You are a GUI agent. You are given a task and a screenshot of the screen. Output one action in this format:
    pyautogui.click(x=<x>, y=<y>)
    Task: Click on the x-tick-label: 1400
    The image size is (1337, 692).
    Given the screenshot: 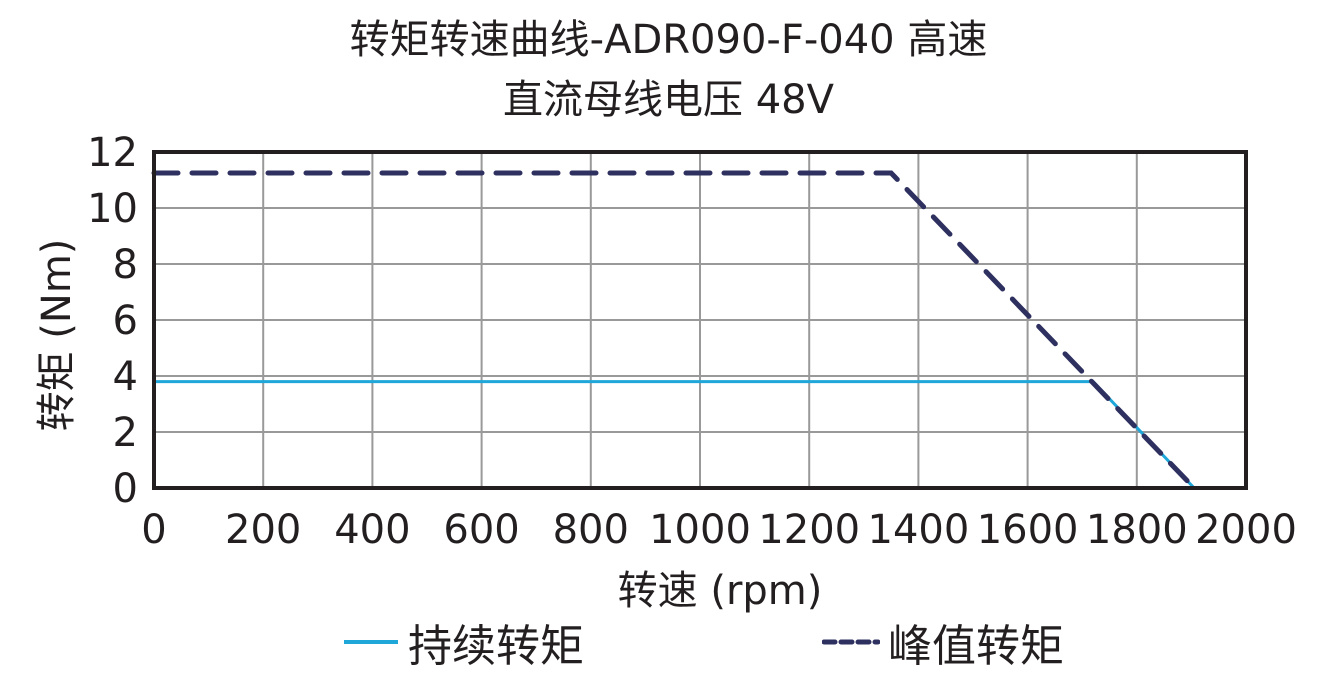 What is the action you would take?
    pyautogui.click(x=919, y=530)
    